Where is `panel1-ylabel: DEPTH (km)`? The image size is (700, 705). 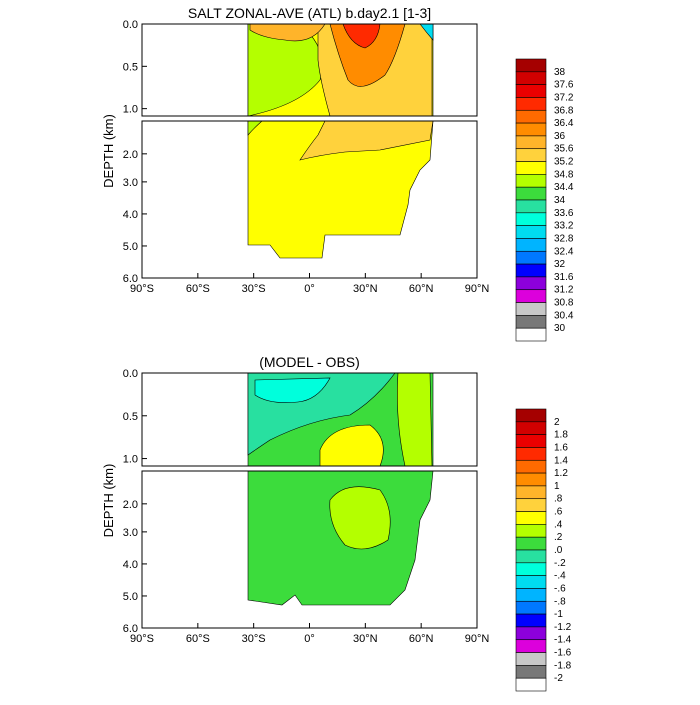
panel1-ylabel: DEPTH (km) is located at coordinates (108, 151).